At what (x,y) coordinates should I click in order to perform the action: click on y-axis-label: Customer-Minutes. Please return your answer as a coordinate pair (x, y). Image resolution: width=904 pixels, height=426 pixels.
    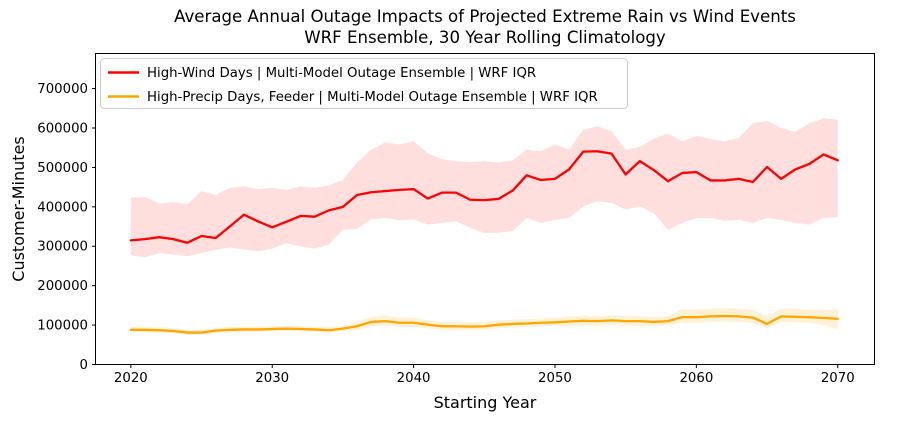
    Looking at the image, I should click on (18, 208).